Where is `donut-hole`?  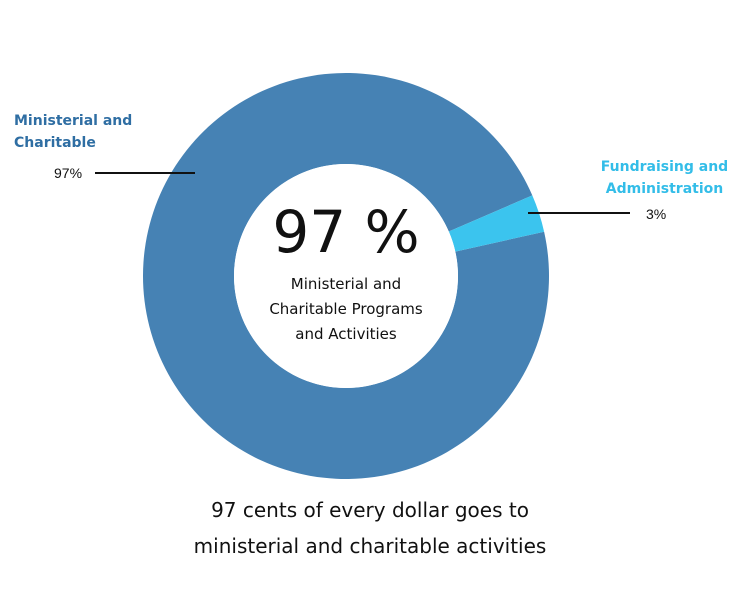 donut-hole is located at coordinates (346, 276).